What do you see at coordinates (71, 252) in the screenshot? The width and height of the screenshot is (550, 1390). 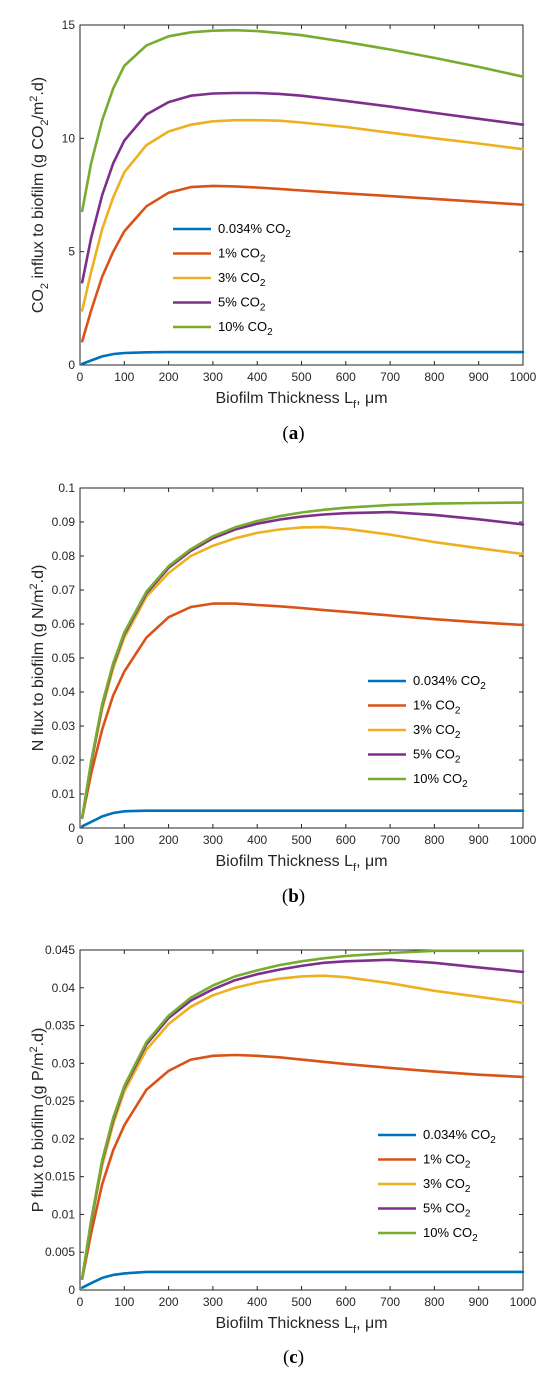 I see `y-tick-label: 5` at bounding box center [71, 252].